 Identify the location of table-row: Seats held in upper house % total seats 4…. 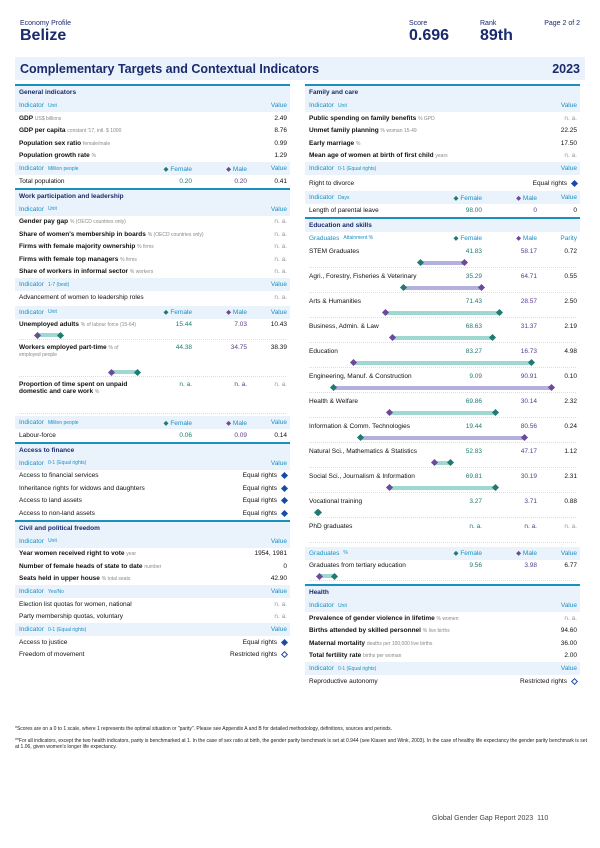
(153, 579).